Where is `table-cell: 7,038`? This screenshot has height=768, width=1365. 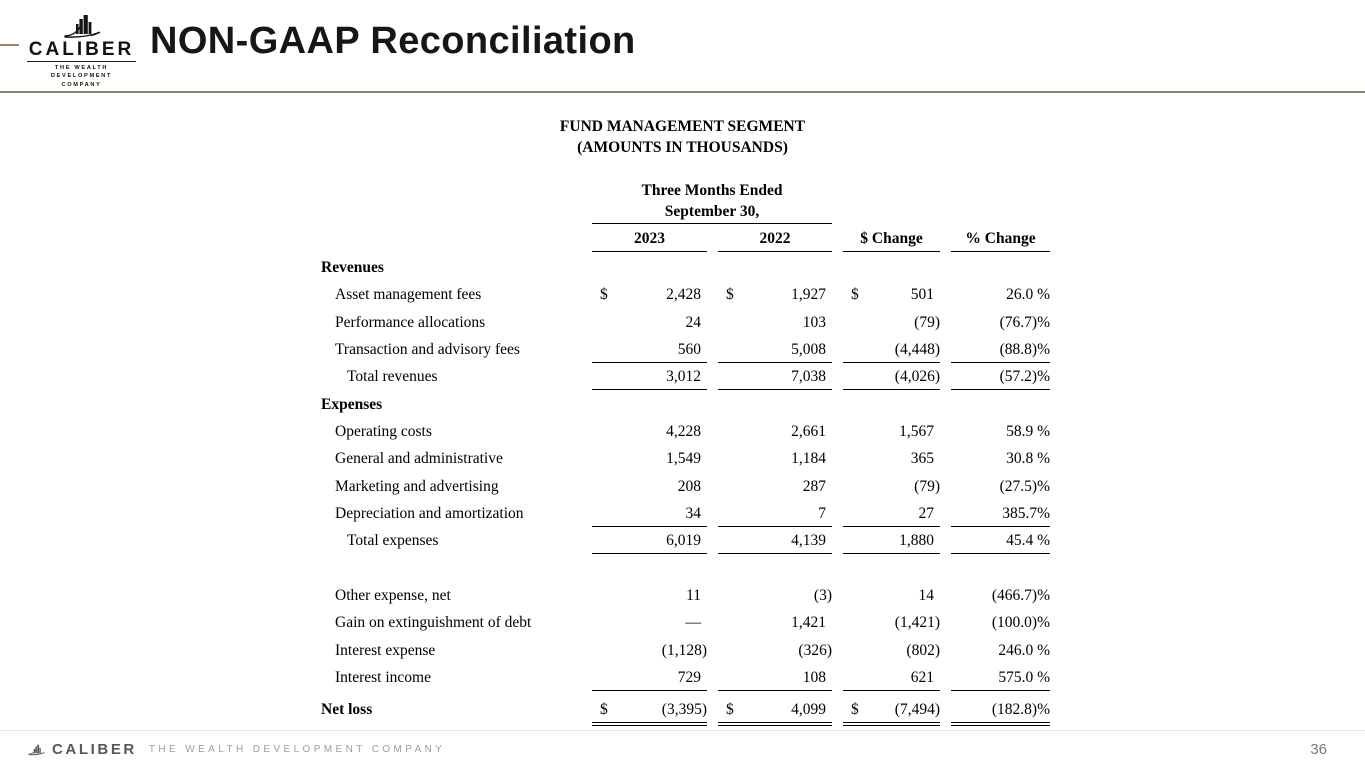 table-cell: 7,038 is located at coordinates (775, 377).